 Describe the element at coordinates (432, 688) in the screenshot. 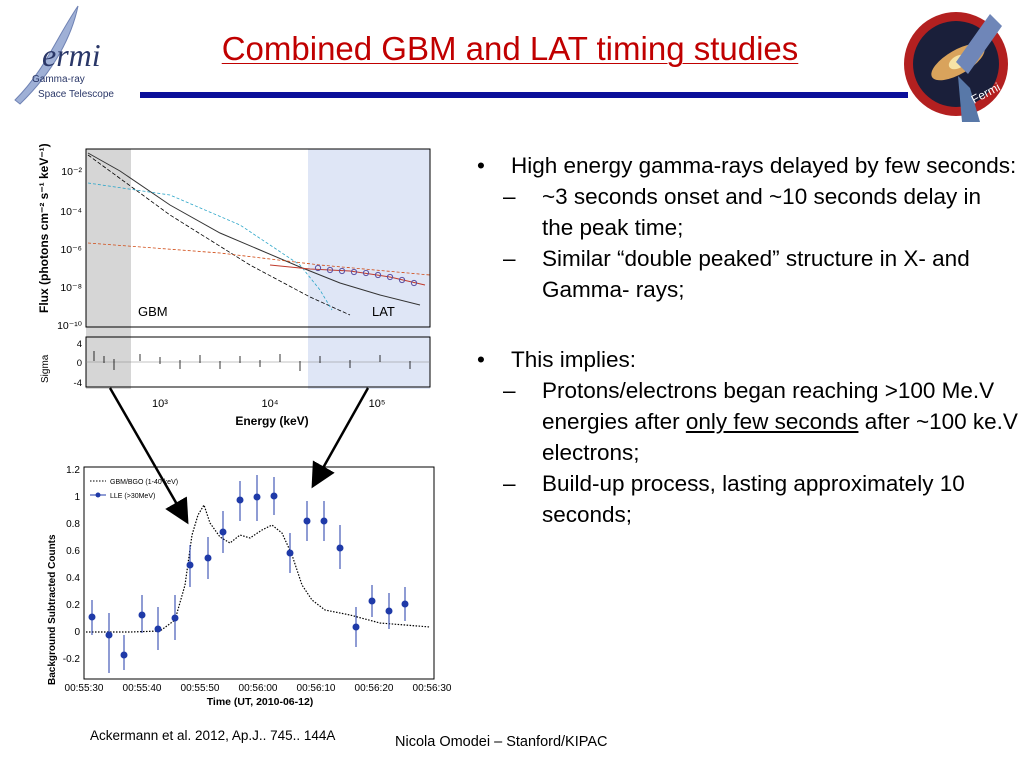

I see `svg-text: 00:56:30` at that location.